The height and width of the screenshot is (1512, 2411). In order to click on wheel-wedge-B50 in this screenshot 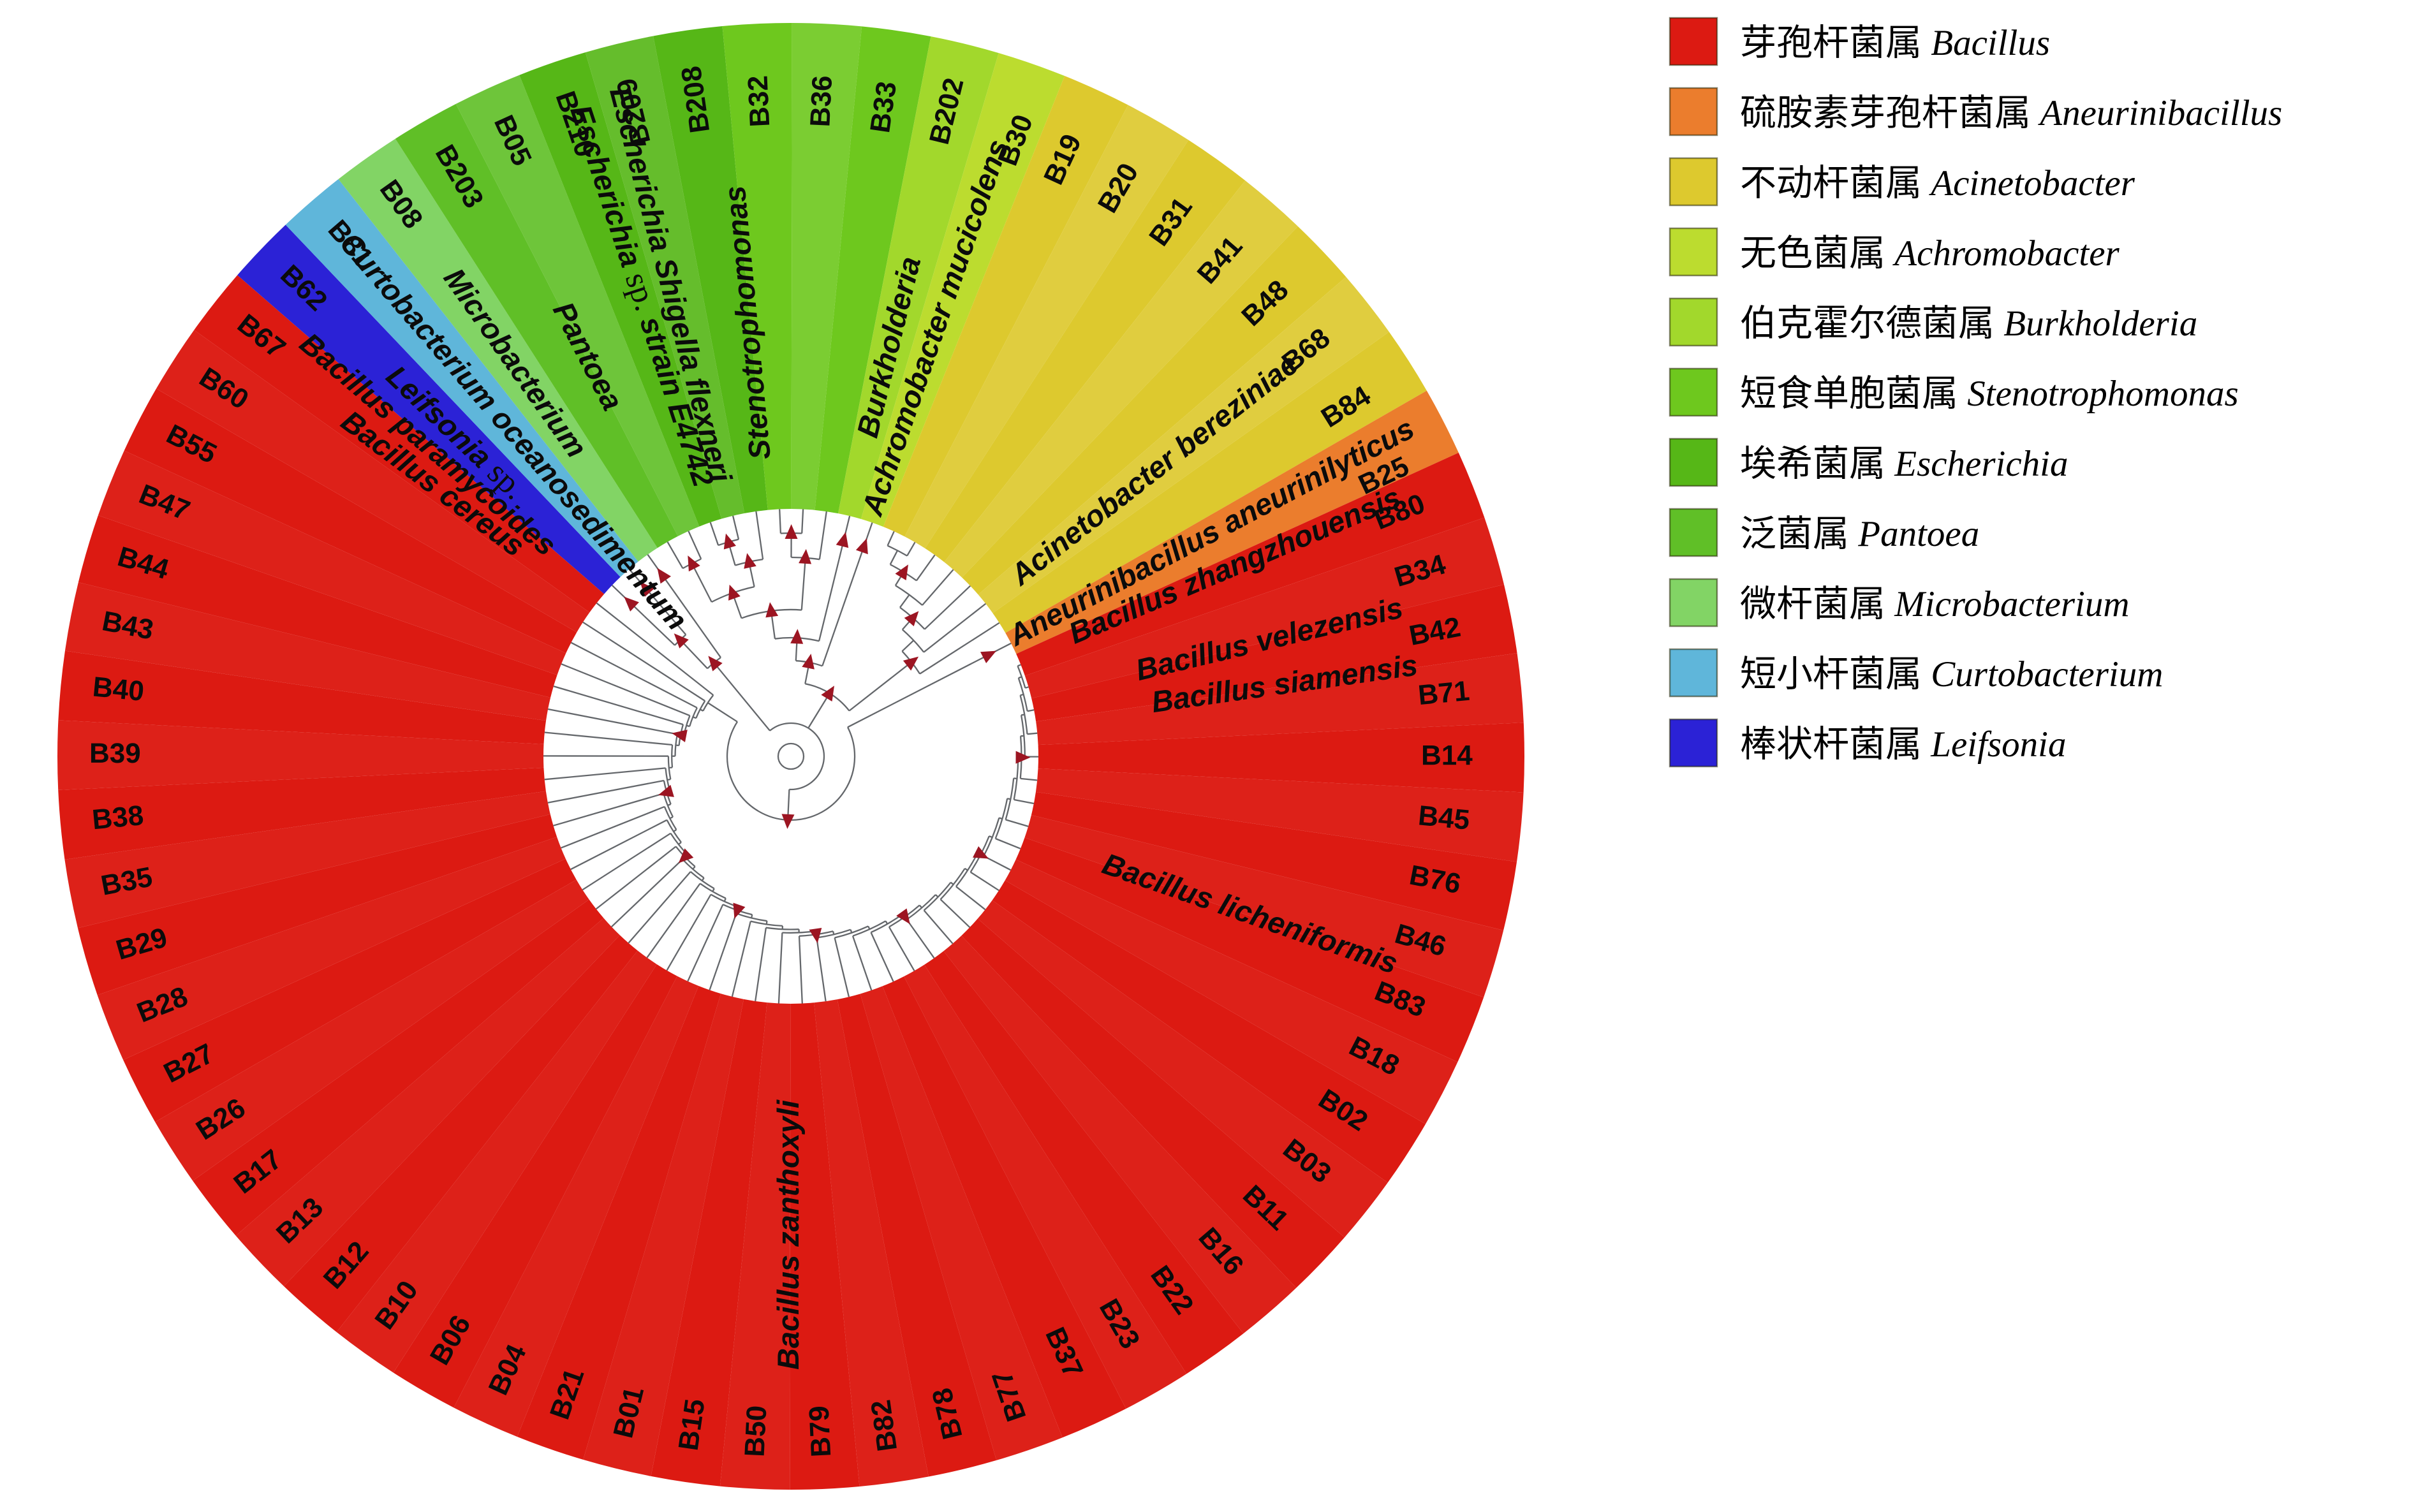, I will do `click(755, 1246)`.